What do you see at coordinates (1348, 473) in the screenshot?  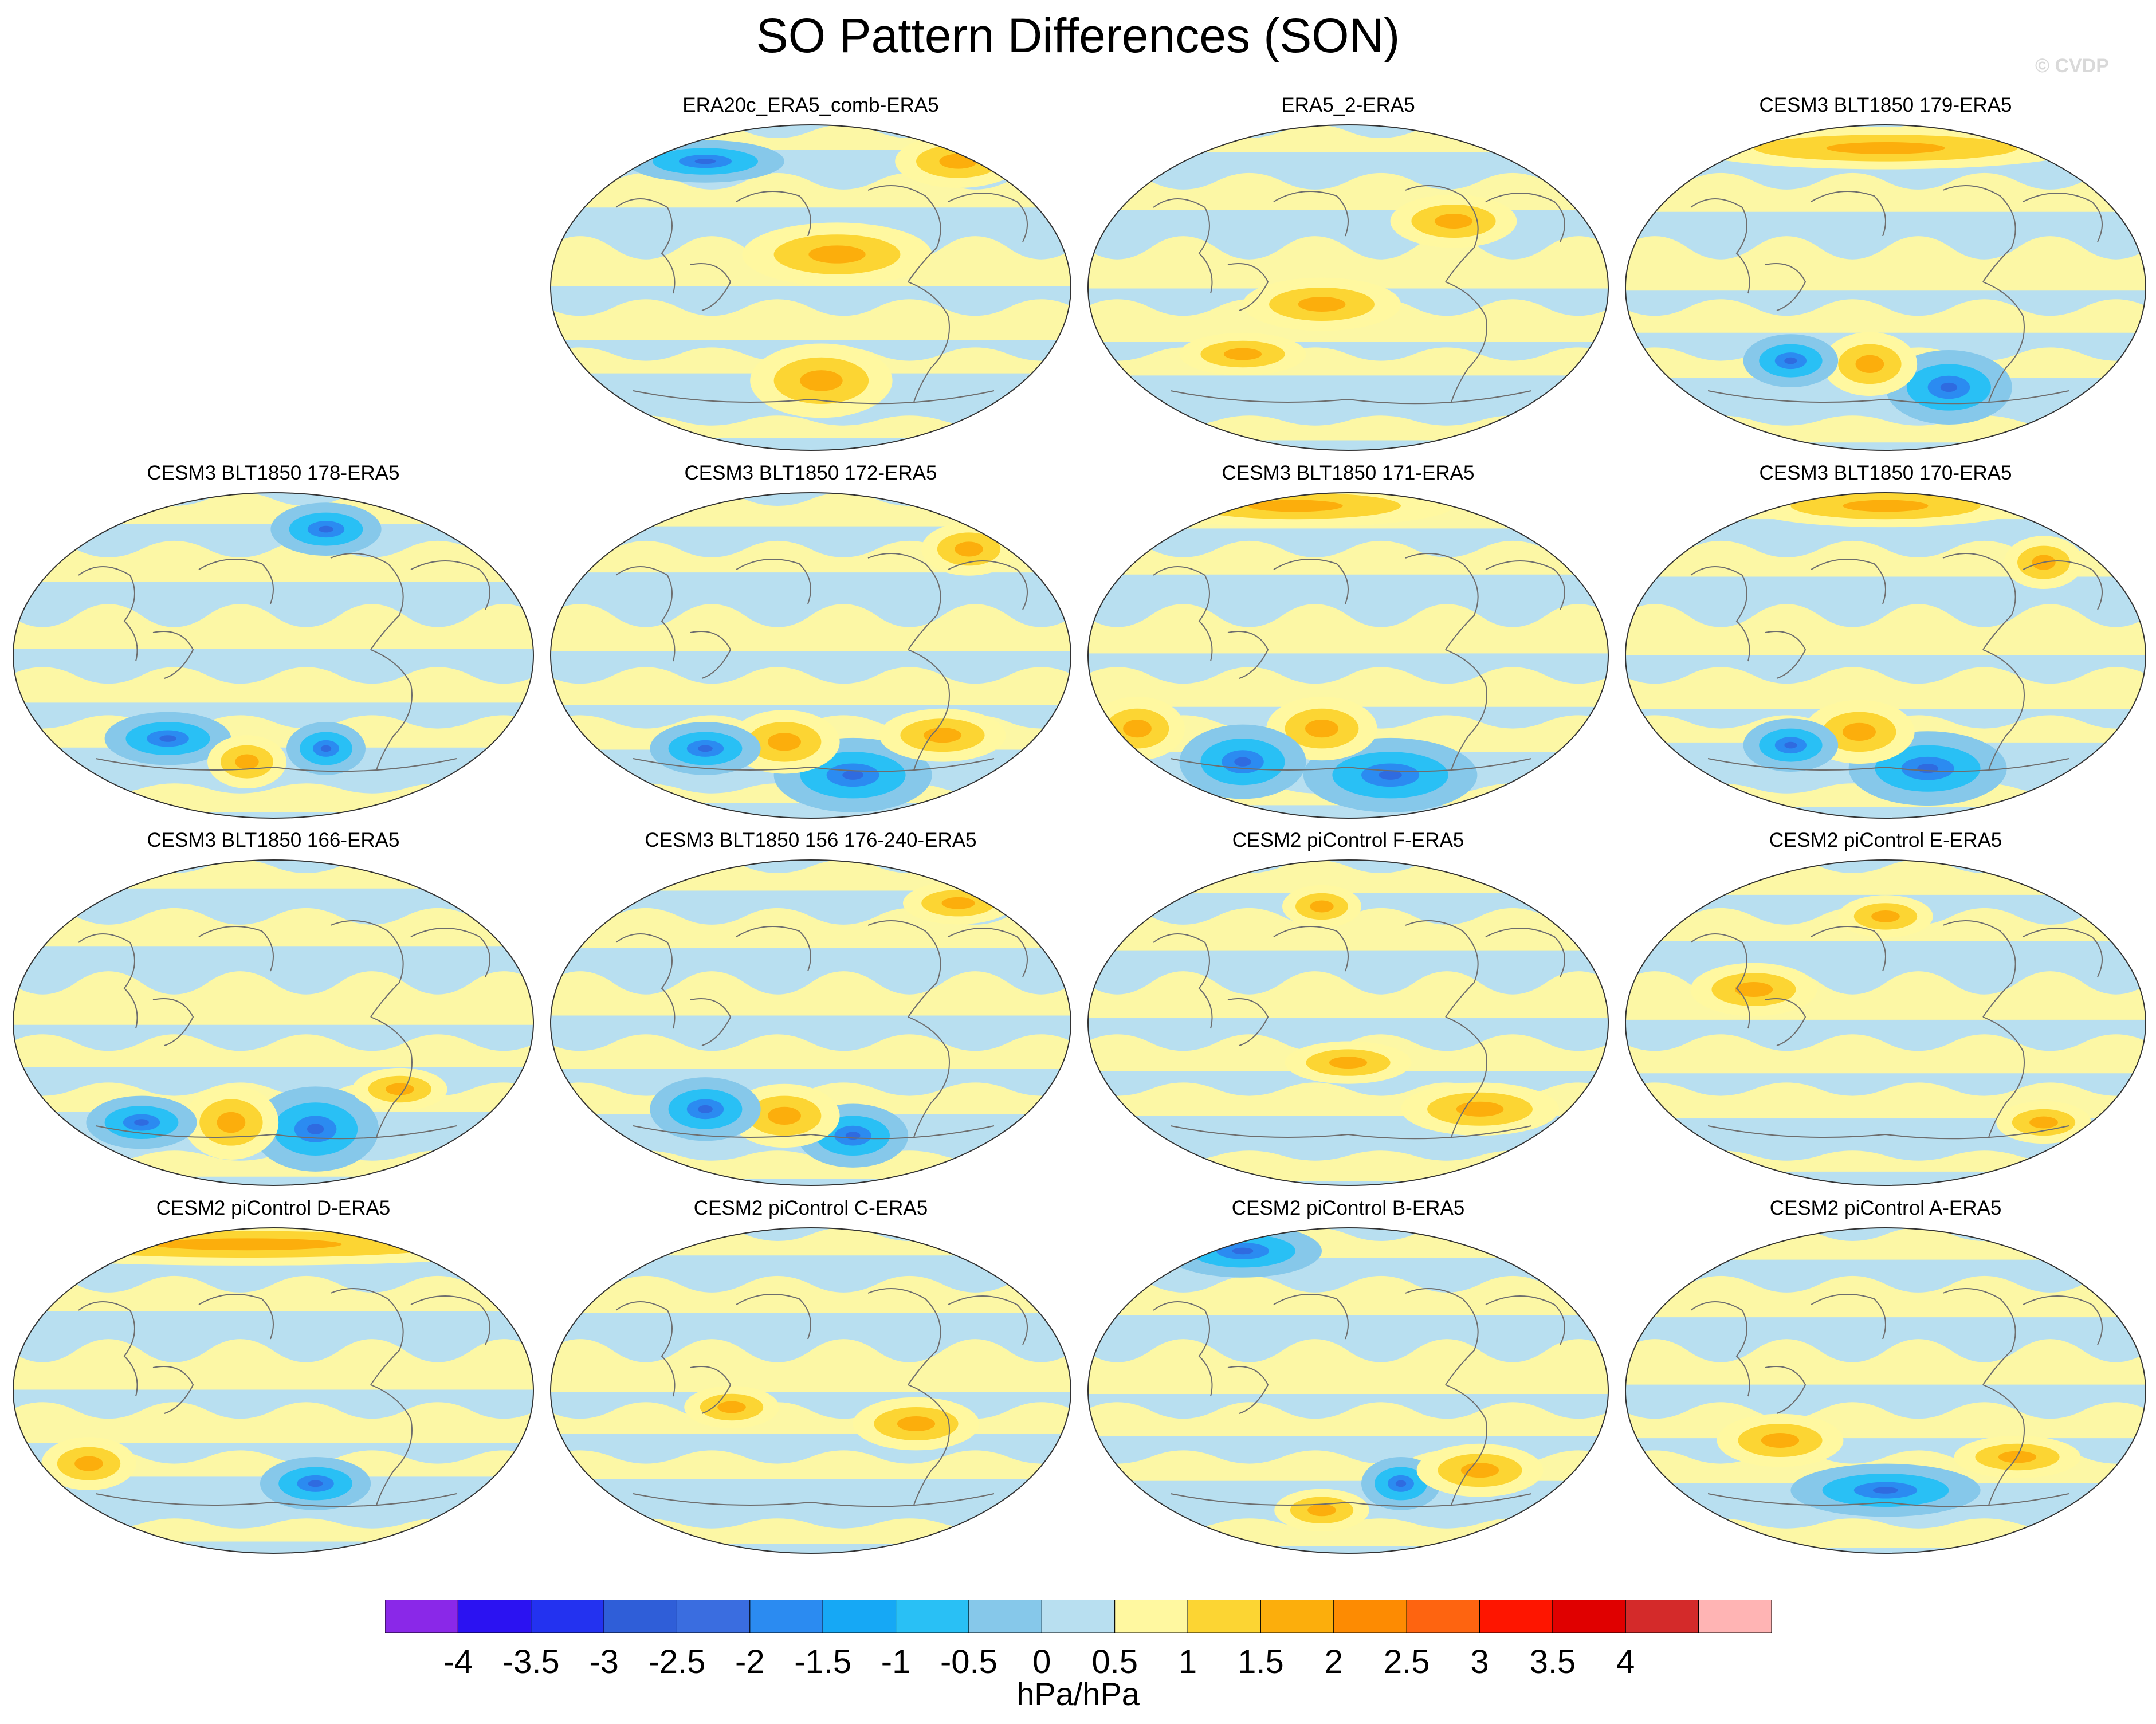 I see `panel-title: CESM3 BLT1850 171-ERA5` at bounding box center [1348, 473].